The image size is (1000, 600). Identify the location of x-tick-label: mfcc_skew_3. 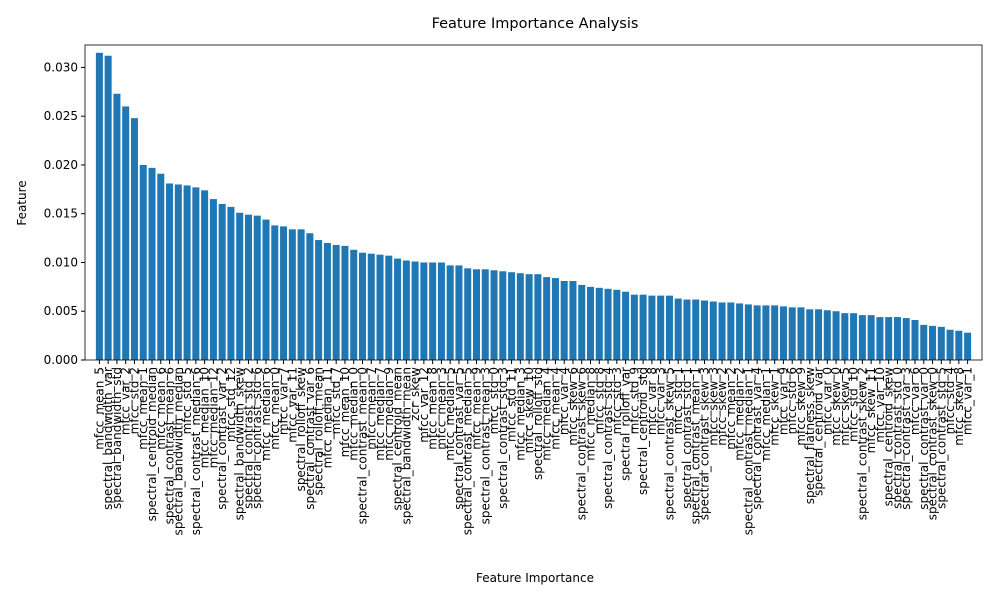
(713, 406).